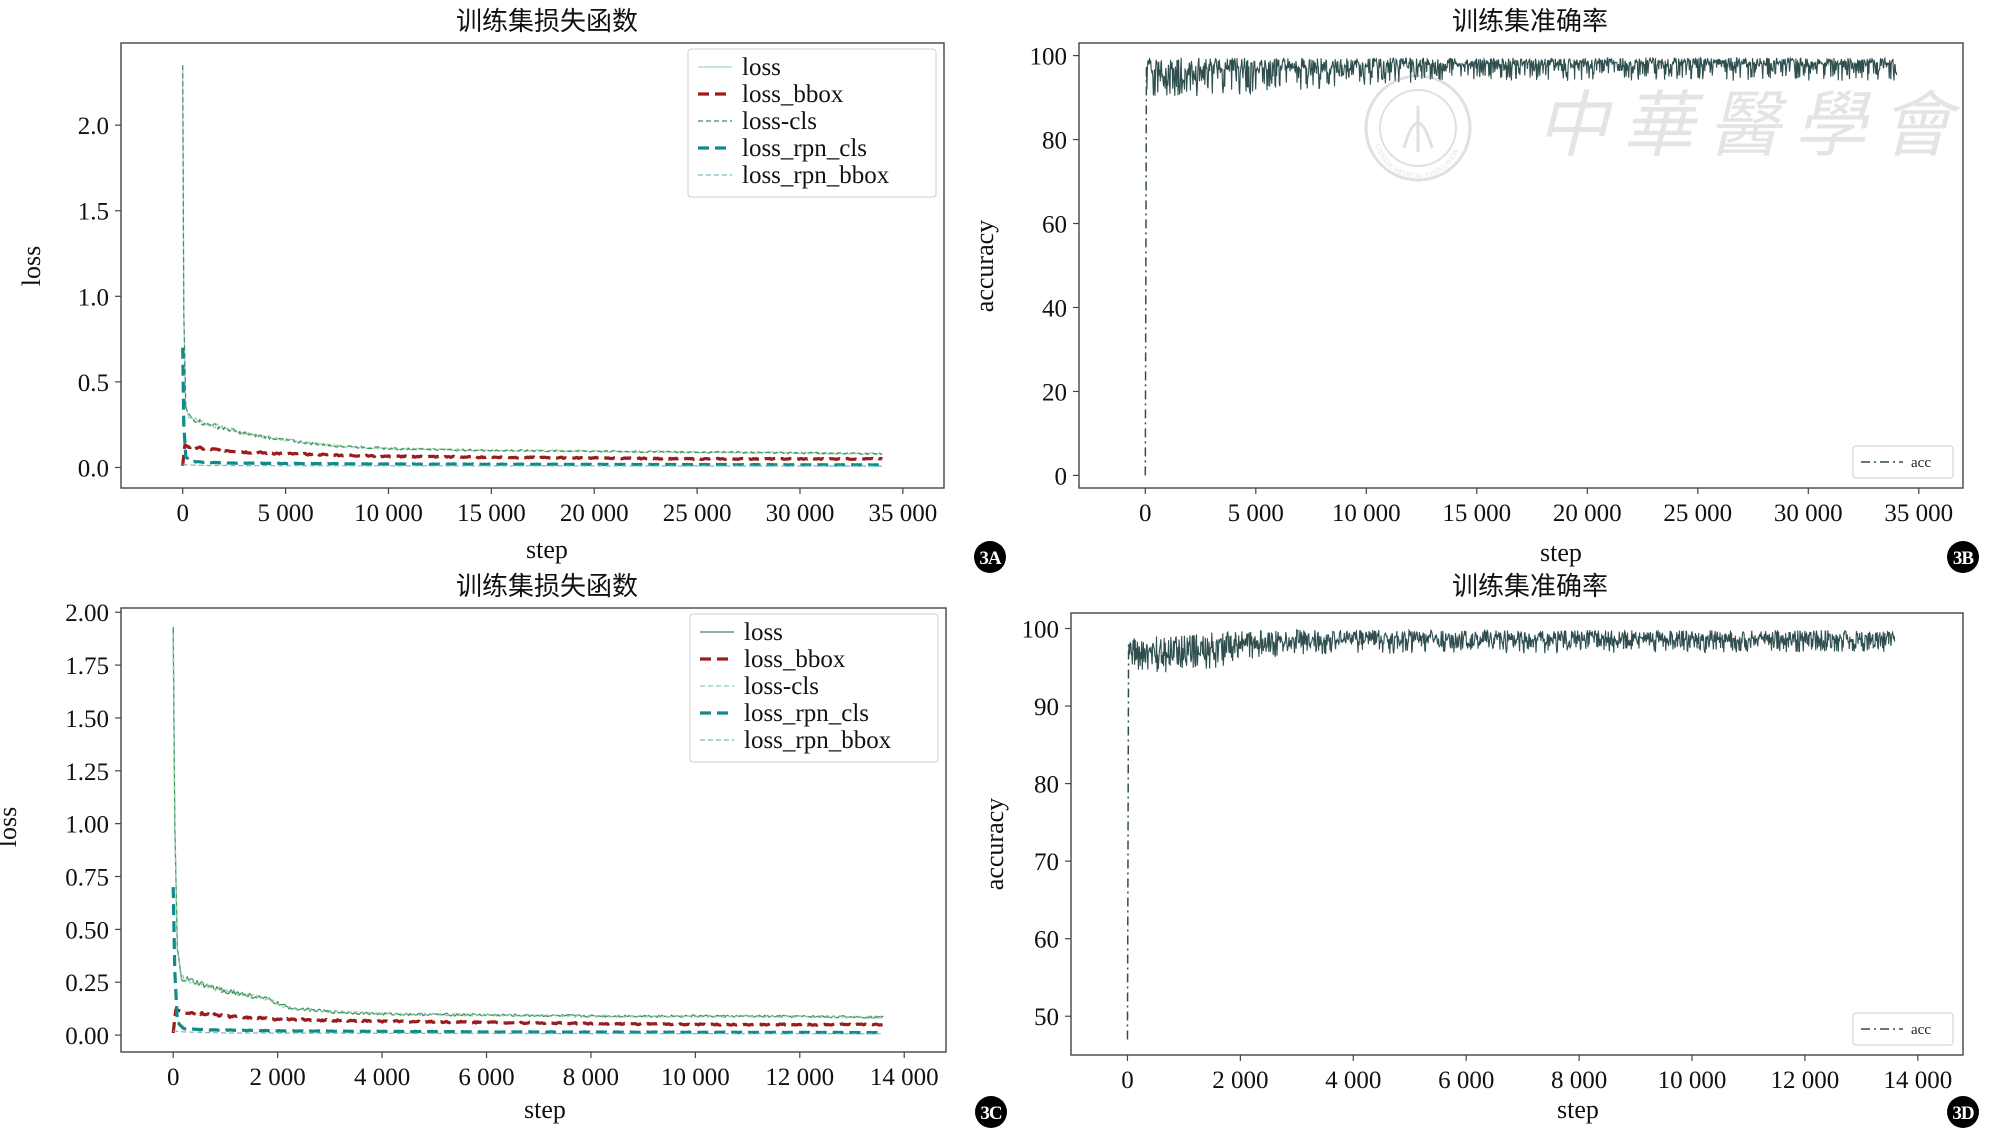 This screenshot has width=1991, height=1135. Describe the element at coordinates (1054, 308) in the screenshot. I see `y-tick-label: 40` at that location.